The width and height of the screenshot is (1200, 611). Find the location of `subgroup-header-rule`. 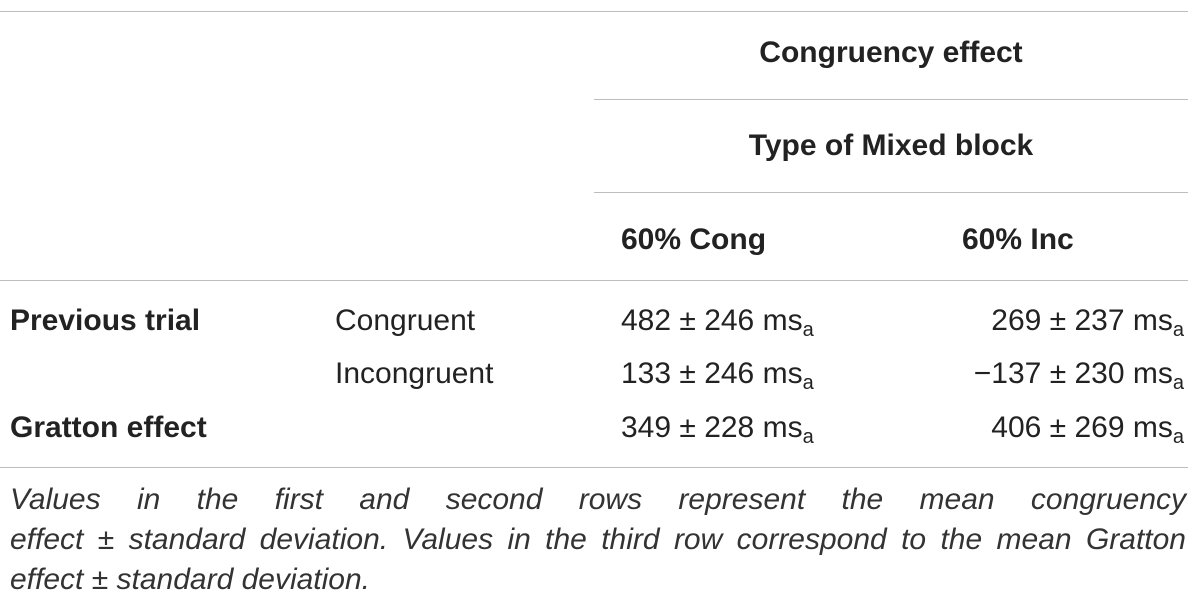

subgroup-header-rule is located at coordinates (891, 192).